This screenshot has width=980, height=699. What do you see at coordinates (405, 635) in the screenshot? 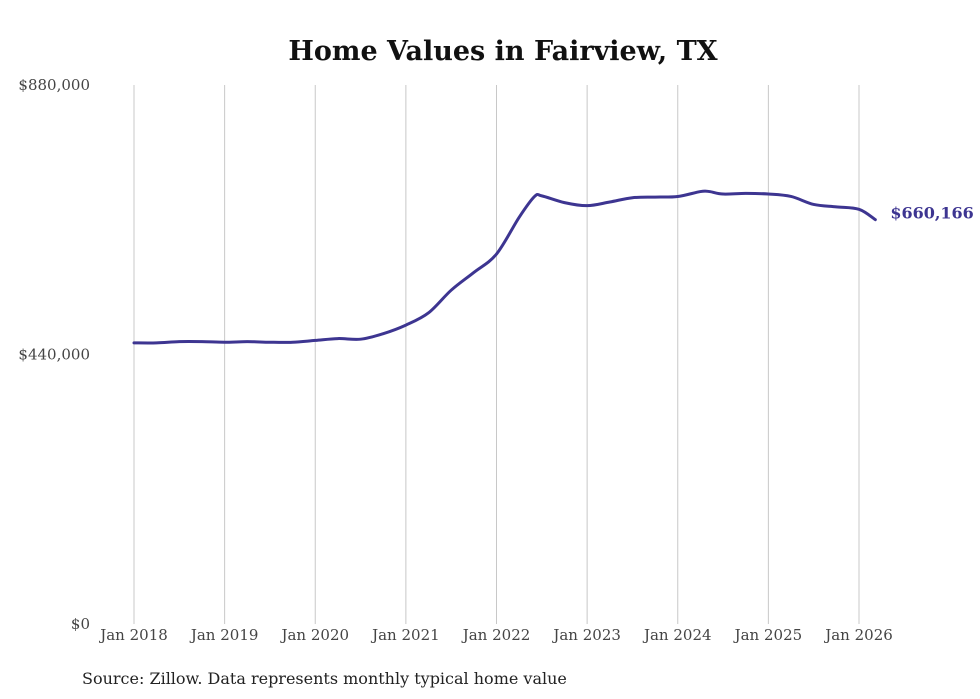
I see `x-tick-label: Jan 2021` at bounding box center [405, 635].